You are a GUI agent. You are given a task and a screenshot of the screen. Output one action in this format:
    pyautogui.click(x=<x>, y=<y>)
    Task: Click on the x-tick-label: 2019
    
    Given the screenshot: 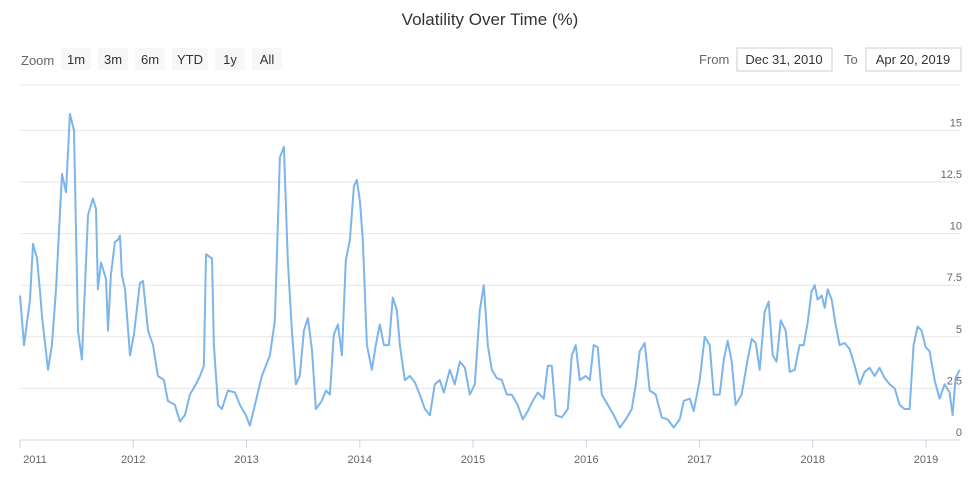 What is the action you would take?
    pyautogui.click(x=926, y=460)
    